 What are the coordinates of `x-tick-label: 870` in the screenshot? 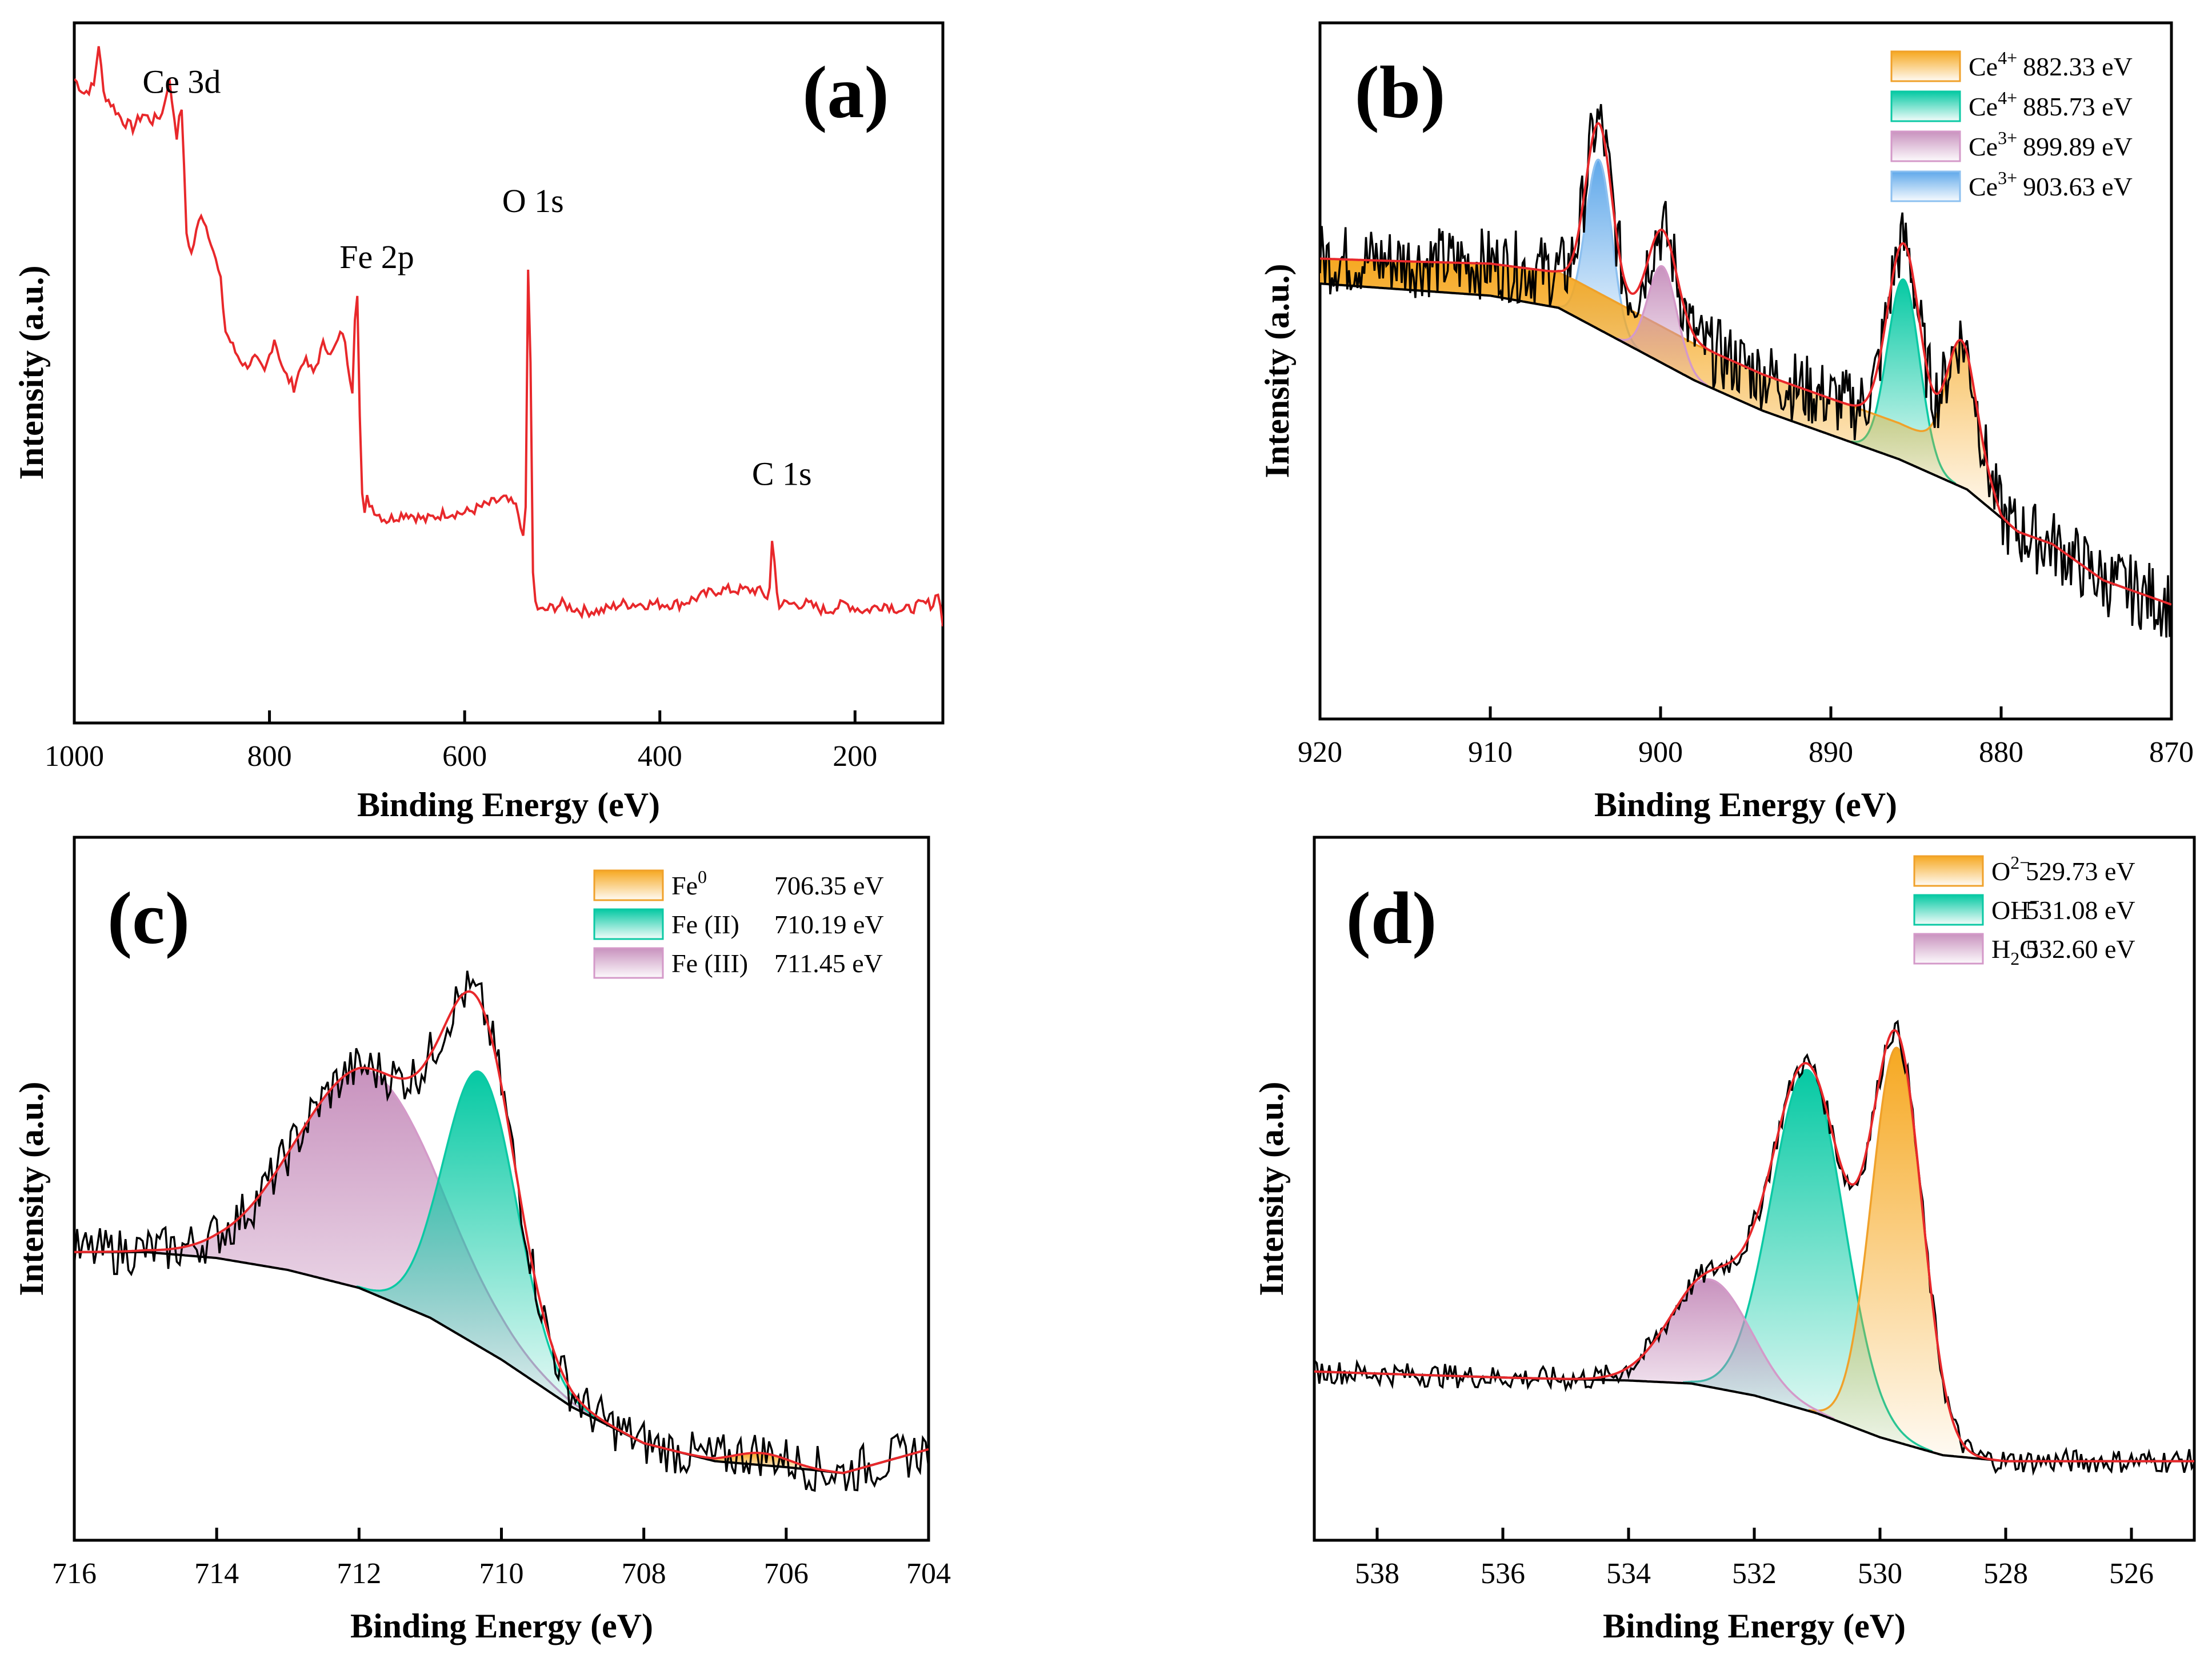 It's located at (2171, 752).